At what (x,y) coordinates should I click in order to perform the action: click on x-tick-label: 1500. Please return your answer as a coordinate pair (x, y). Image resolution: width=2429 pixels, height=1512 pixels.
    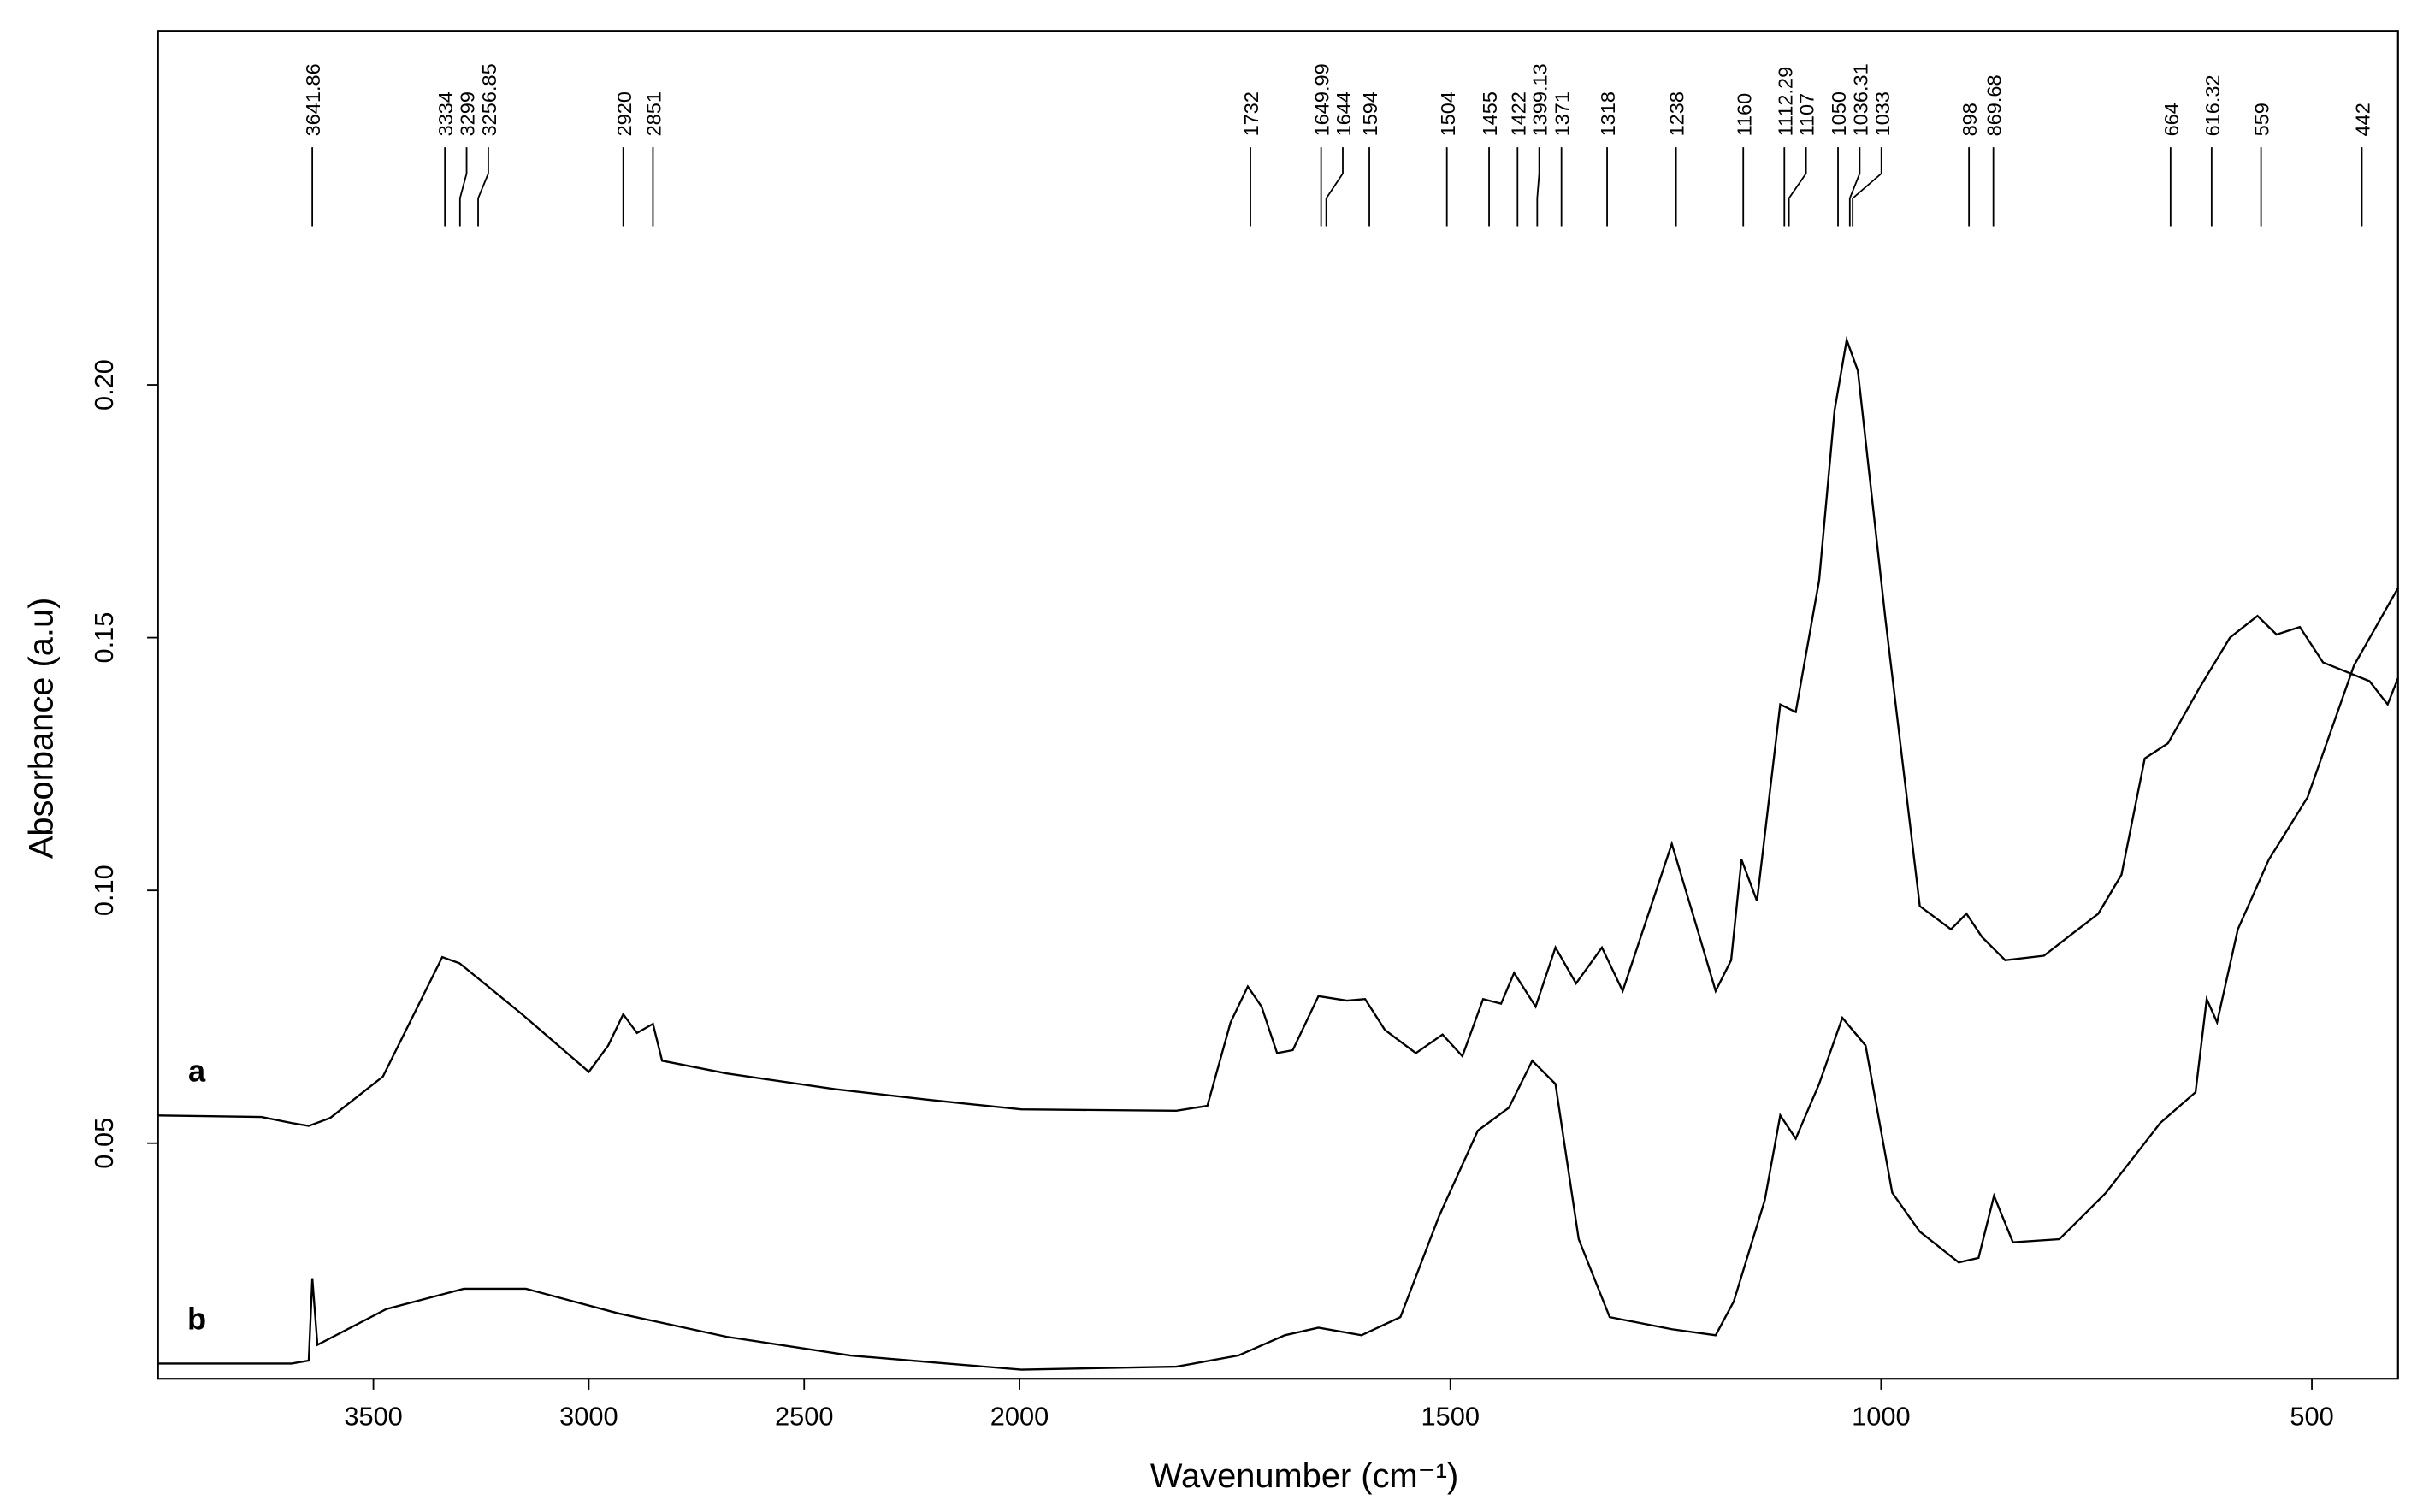
    Looking at the image, I should click on (1450, 1417).